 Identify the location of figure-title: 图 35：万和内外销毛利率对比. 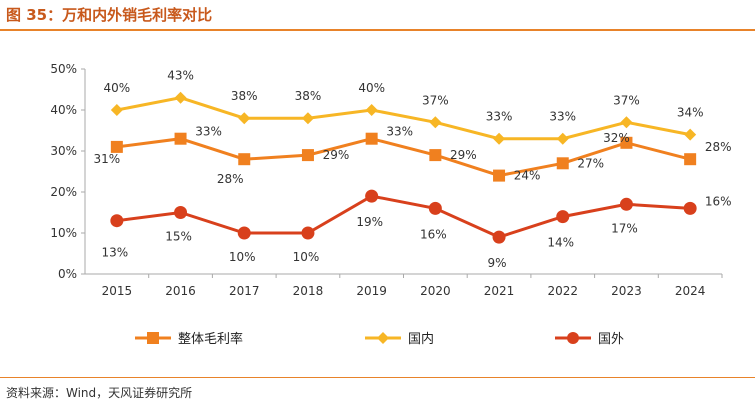
(109, 15).